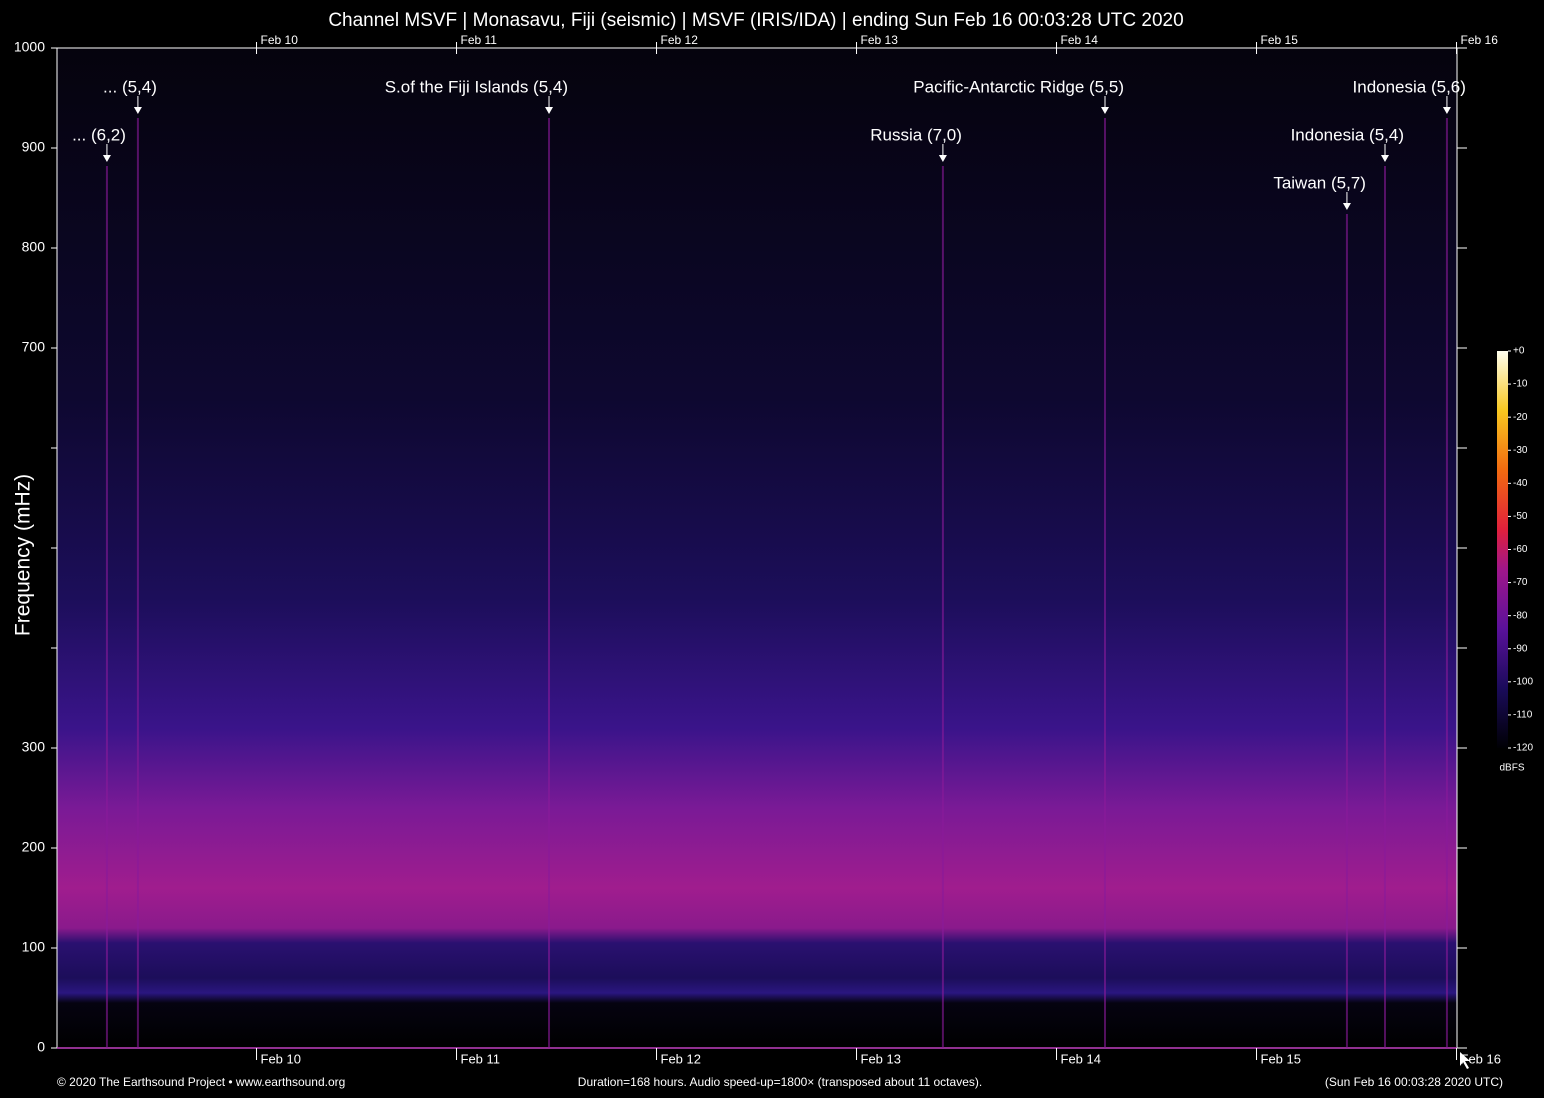 The image size is (1544, 1098). I want to click on colorbar-tick-label: -10, so click(1520, 384).